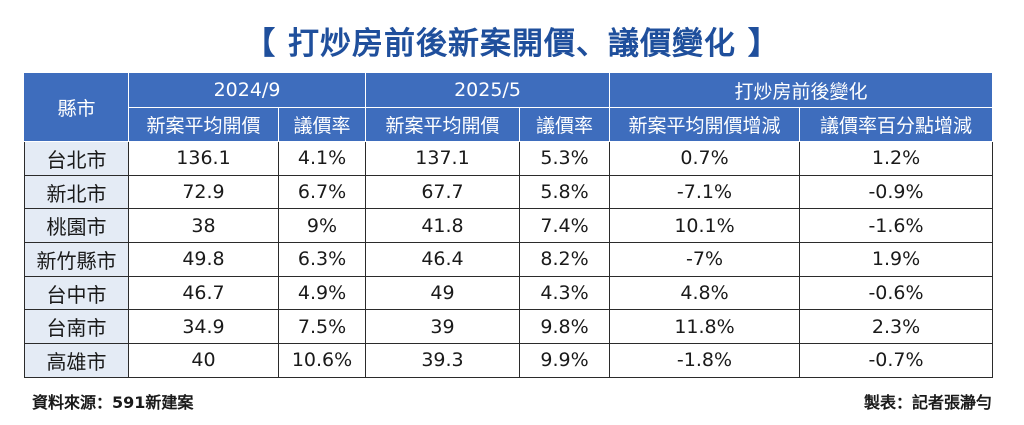 This screenshot has width=1024, height=425. Describe the element at coordinates (564, 226) in the screenshot. I see `table-cell: 7.4%` at that location.